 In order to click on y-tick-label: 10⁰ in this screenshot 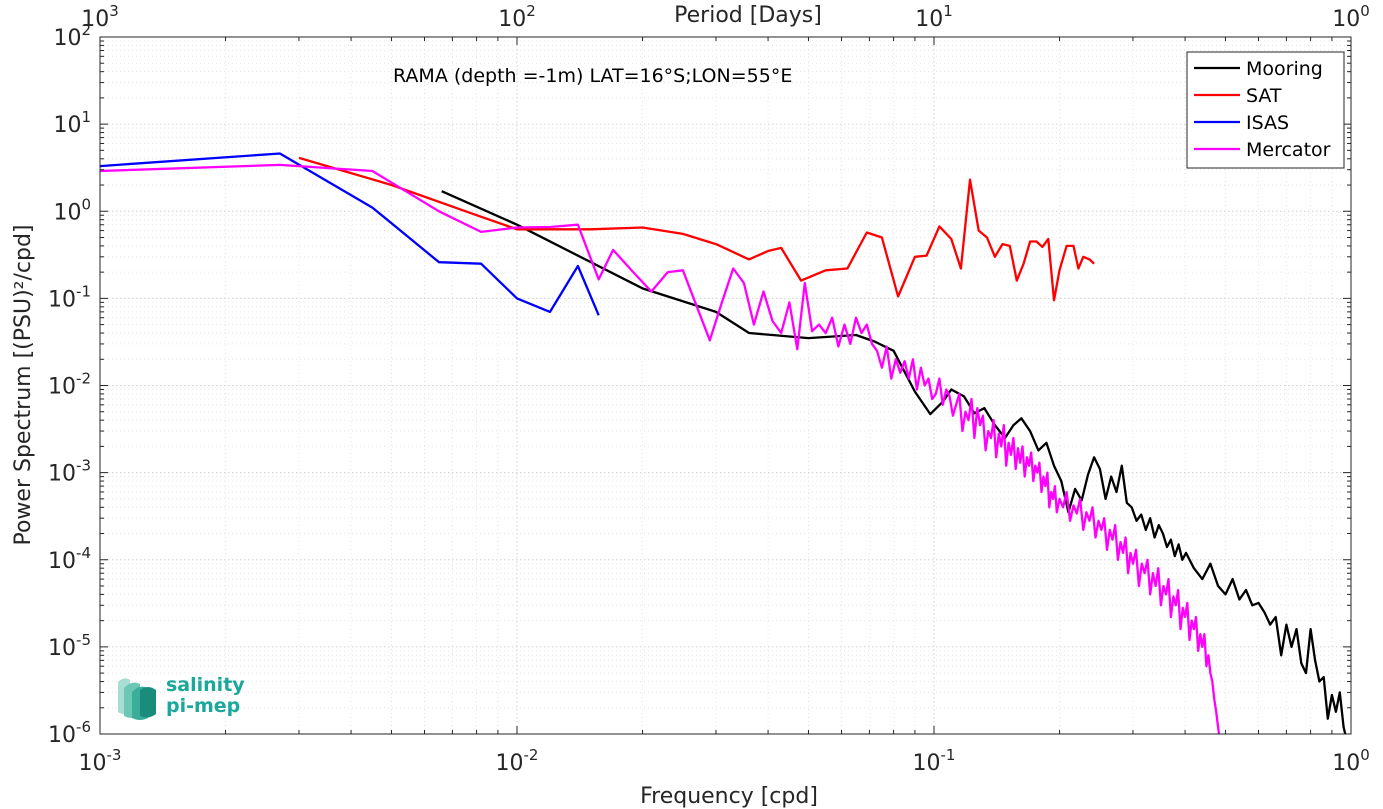, I will do `click(72, 210)`.